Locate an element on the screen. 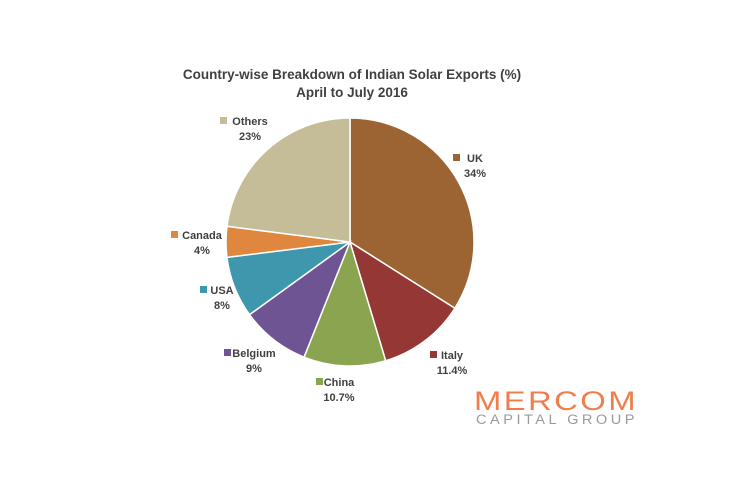 This screenshot has width=744, height=480. slice-label-name-belgium: Belgium is located at coordinates (254, 354).